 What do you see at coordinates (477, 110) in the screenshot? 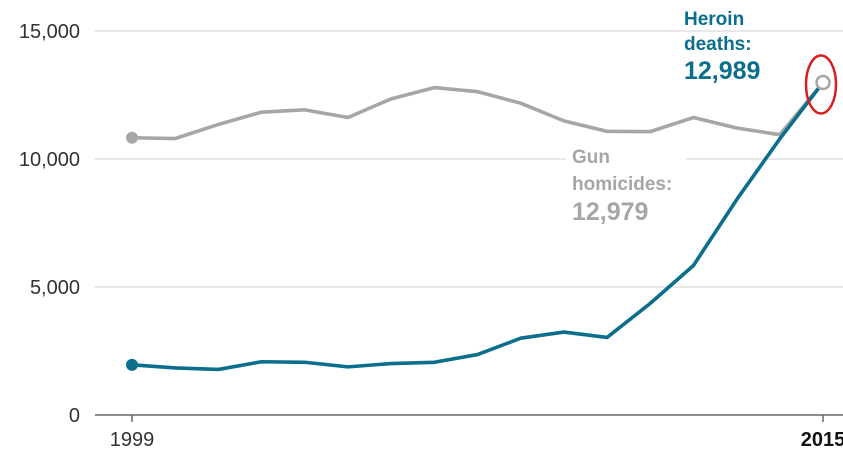
I see `series-line-gun-homicides` at bounding box center [477, 110].